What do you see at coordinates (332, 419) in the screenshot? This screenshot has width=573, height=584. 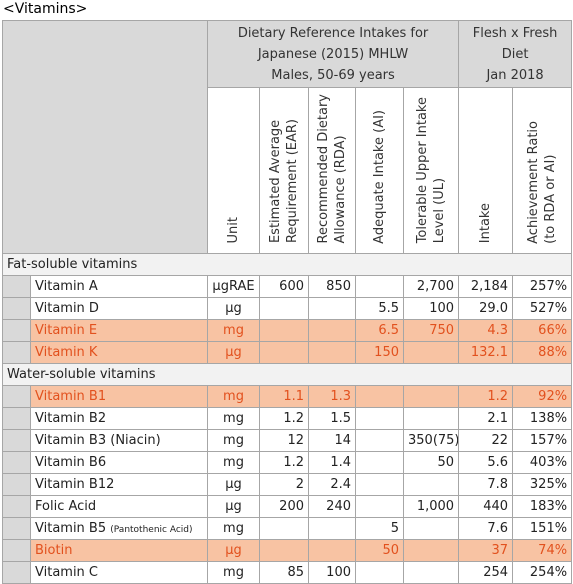 I see `value-cell: 1.5` at bounding box center [332, 419].